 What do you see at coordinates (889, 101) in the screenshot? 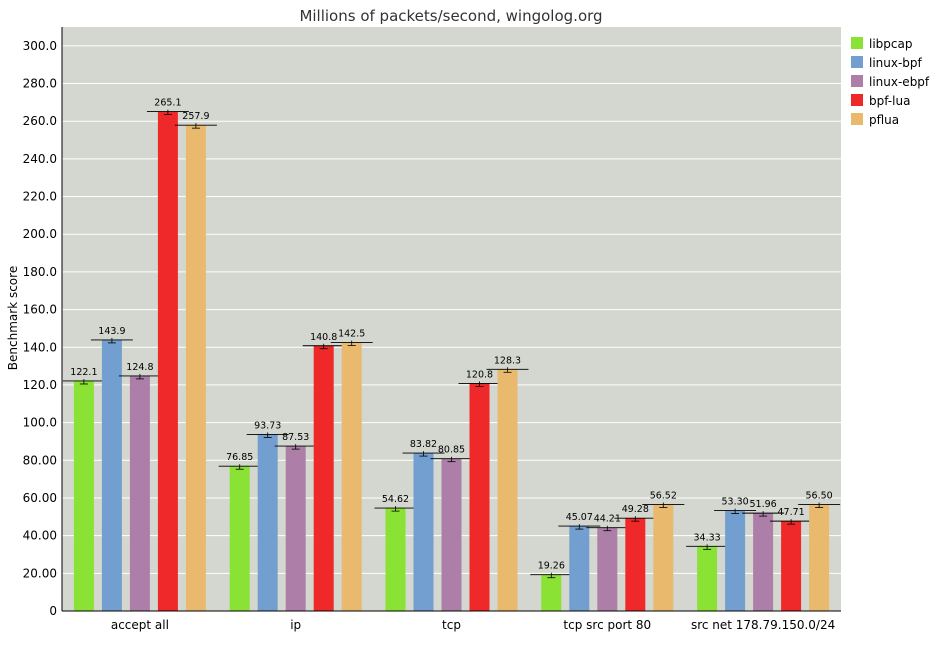
I see `legend-label: bpf-lua` at bounding box center [889, 101].